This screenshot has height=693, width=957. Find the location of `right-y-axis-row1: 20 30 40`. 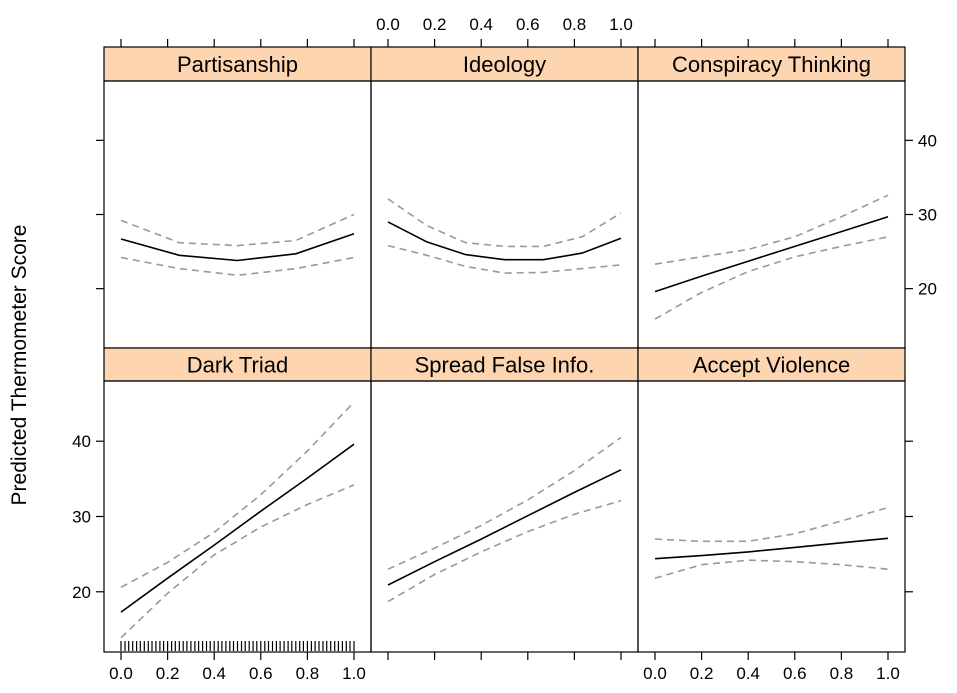

right-y-axis-row1: 20 30 40 is located at coordinates (921, 215).